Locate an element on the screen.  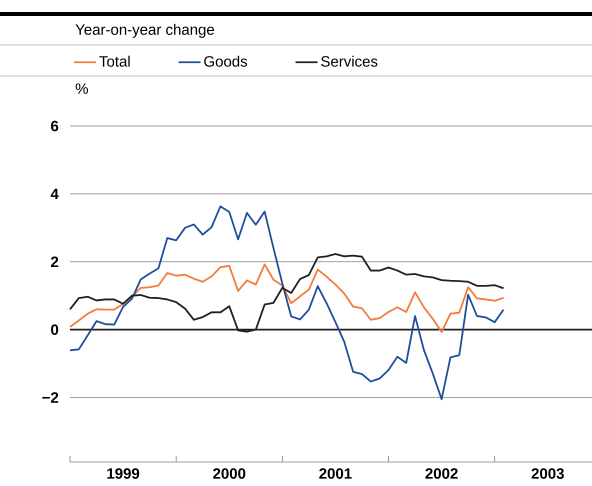
x-tick-label: 2002 is located at coordinates (441, 473).